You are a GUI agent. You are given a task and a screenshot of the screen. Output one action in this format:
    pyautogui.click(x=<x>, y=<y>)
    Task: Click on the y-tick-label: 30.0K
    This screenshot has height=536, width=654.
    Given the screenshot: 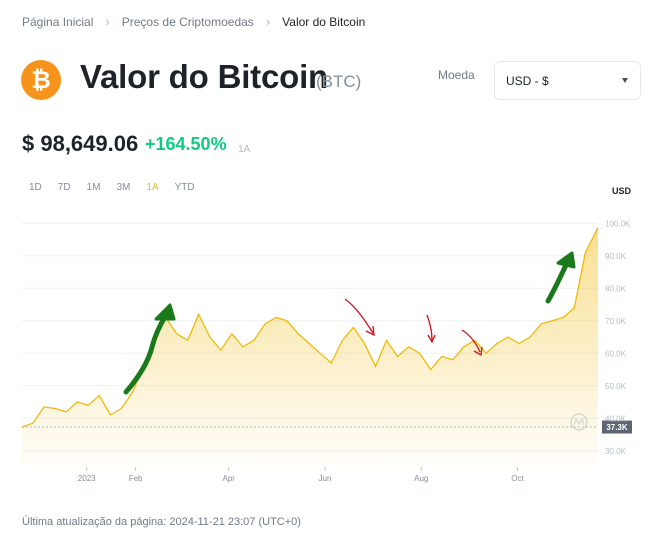 What is the action you would take?
    pyautogui.click(x=616, y=451)
    